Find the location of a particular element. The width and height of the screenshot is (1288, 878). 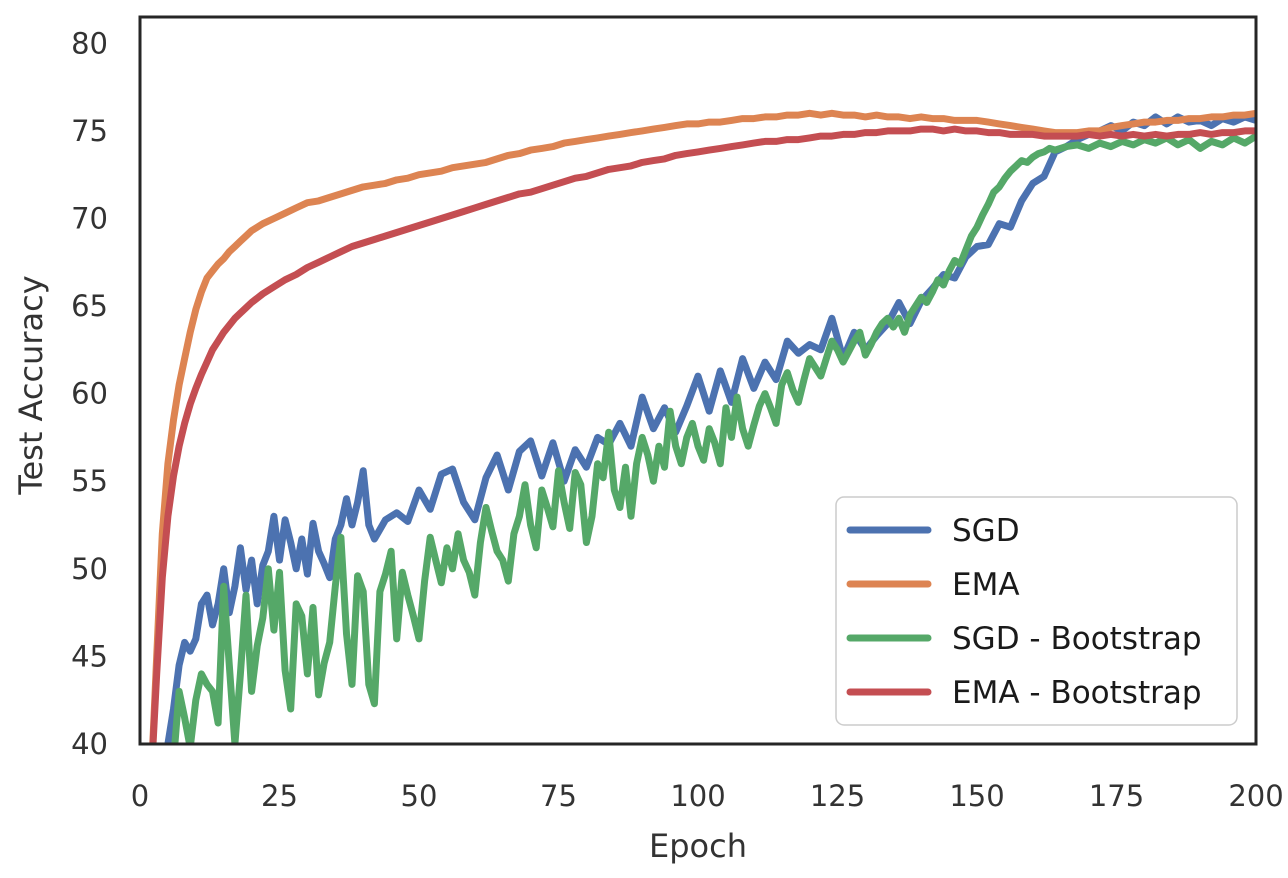

x-axis-label: Epoch is located at coordinates (698, 846).